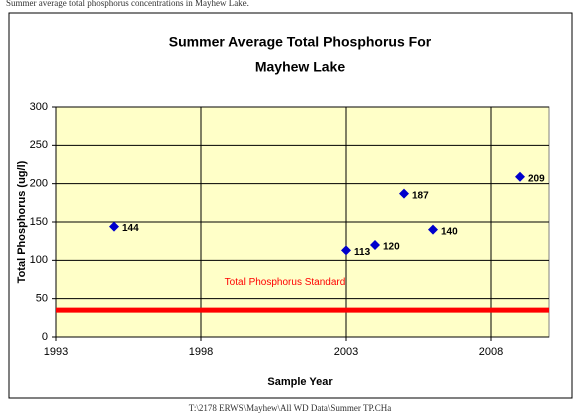 Image resolution: width=577 pixels, height=417 pixels. I want to click on x-axis-label: Sample Year, so click(300, 382).